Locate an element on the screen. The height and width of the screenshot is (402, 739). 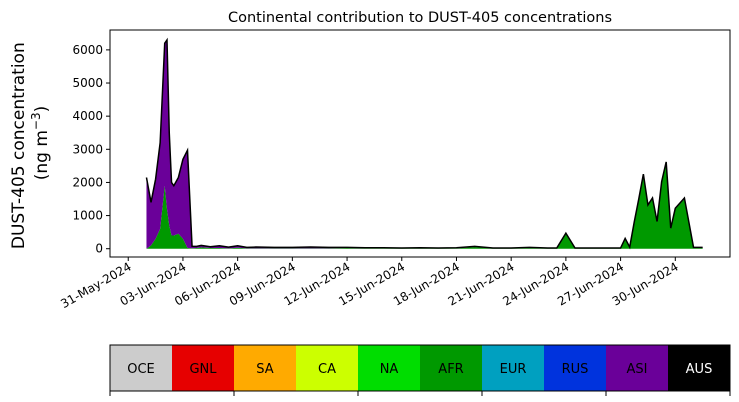
legend-colorbar: OCE GNL SA CA NA AFR EUR RUS ASI AUS is located at coordinates (420, 370).